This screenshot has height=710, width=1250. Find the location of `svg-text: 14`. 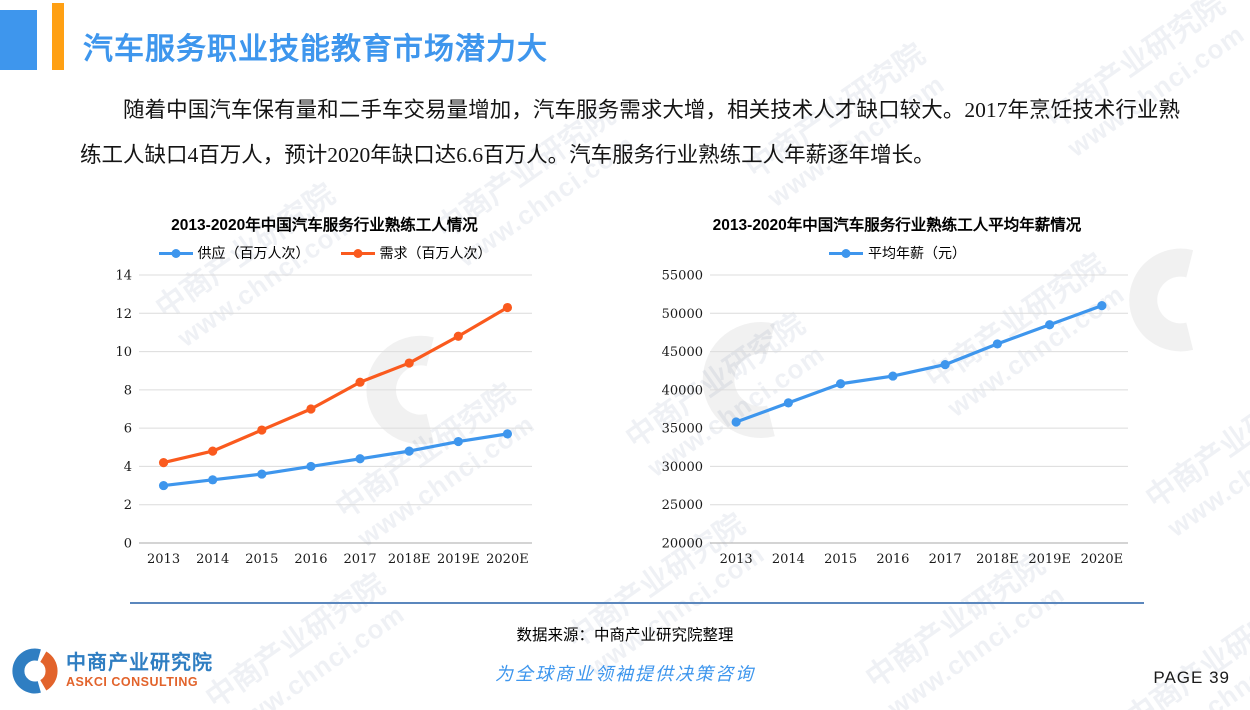

svg-text: 14 is located at coordinates (123, 276).